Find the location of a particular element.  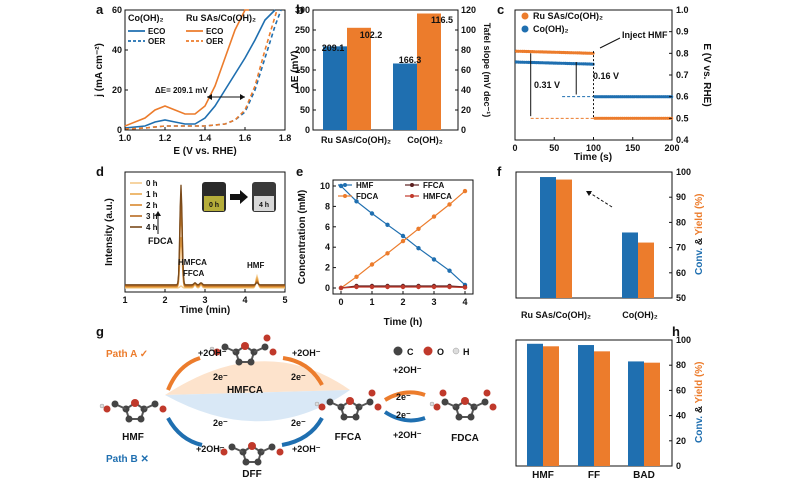

mol-hmfca-atom is located at coordinates (251, 362).